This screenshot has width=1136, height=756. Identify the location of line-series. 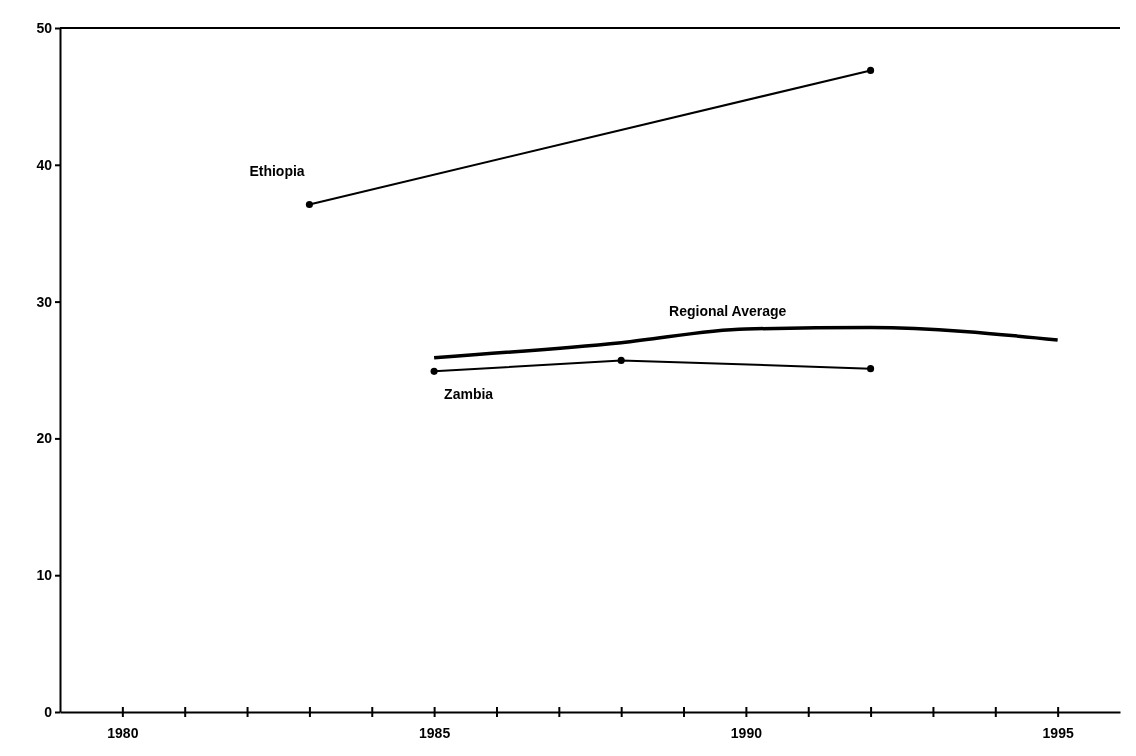
(746, 342).